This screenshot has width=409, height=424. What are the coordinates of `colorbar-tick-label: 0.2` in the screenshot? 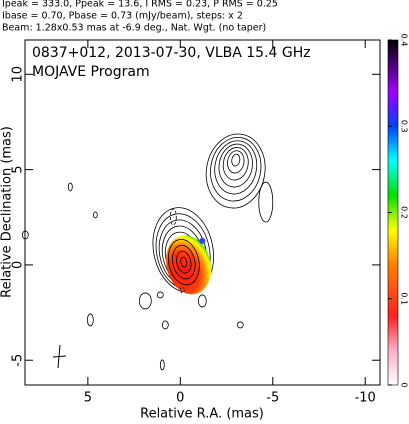 It's located at (404, 212).